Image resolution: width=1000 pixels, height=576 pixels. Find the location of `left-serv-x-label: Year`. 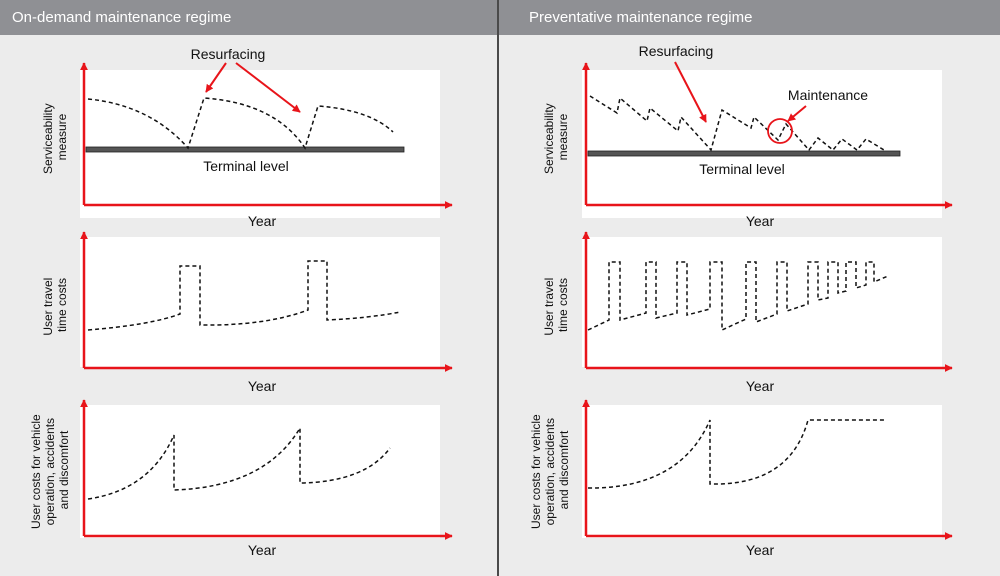

left-serv-x-label: Year is located at coordinates (262, 221).